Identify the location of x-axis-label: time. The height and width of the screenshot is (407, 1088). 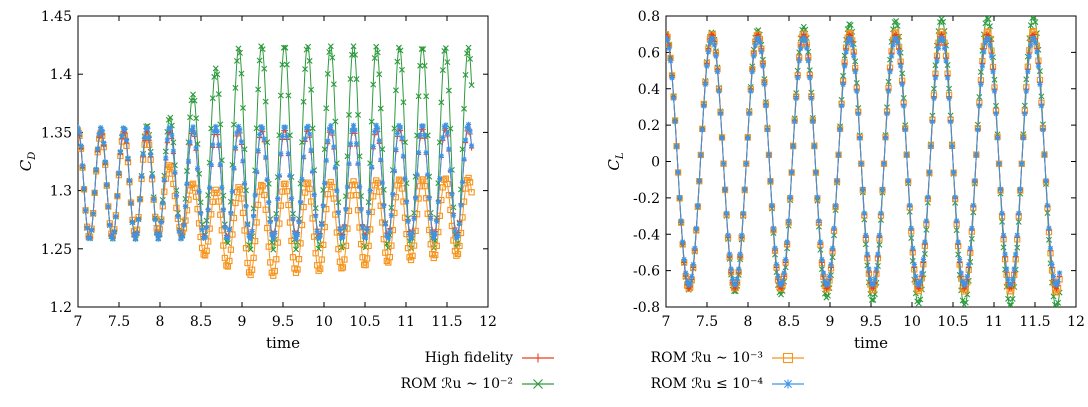
(283, 343).